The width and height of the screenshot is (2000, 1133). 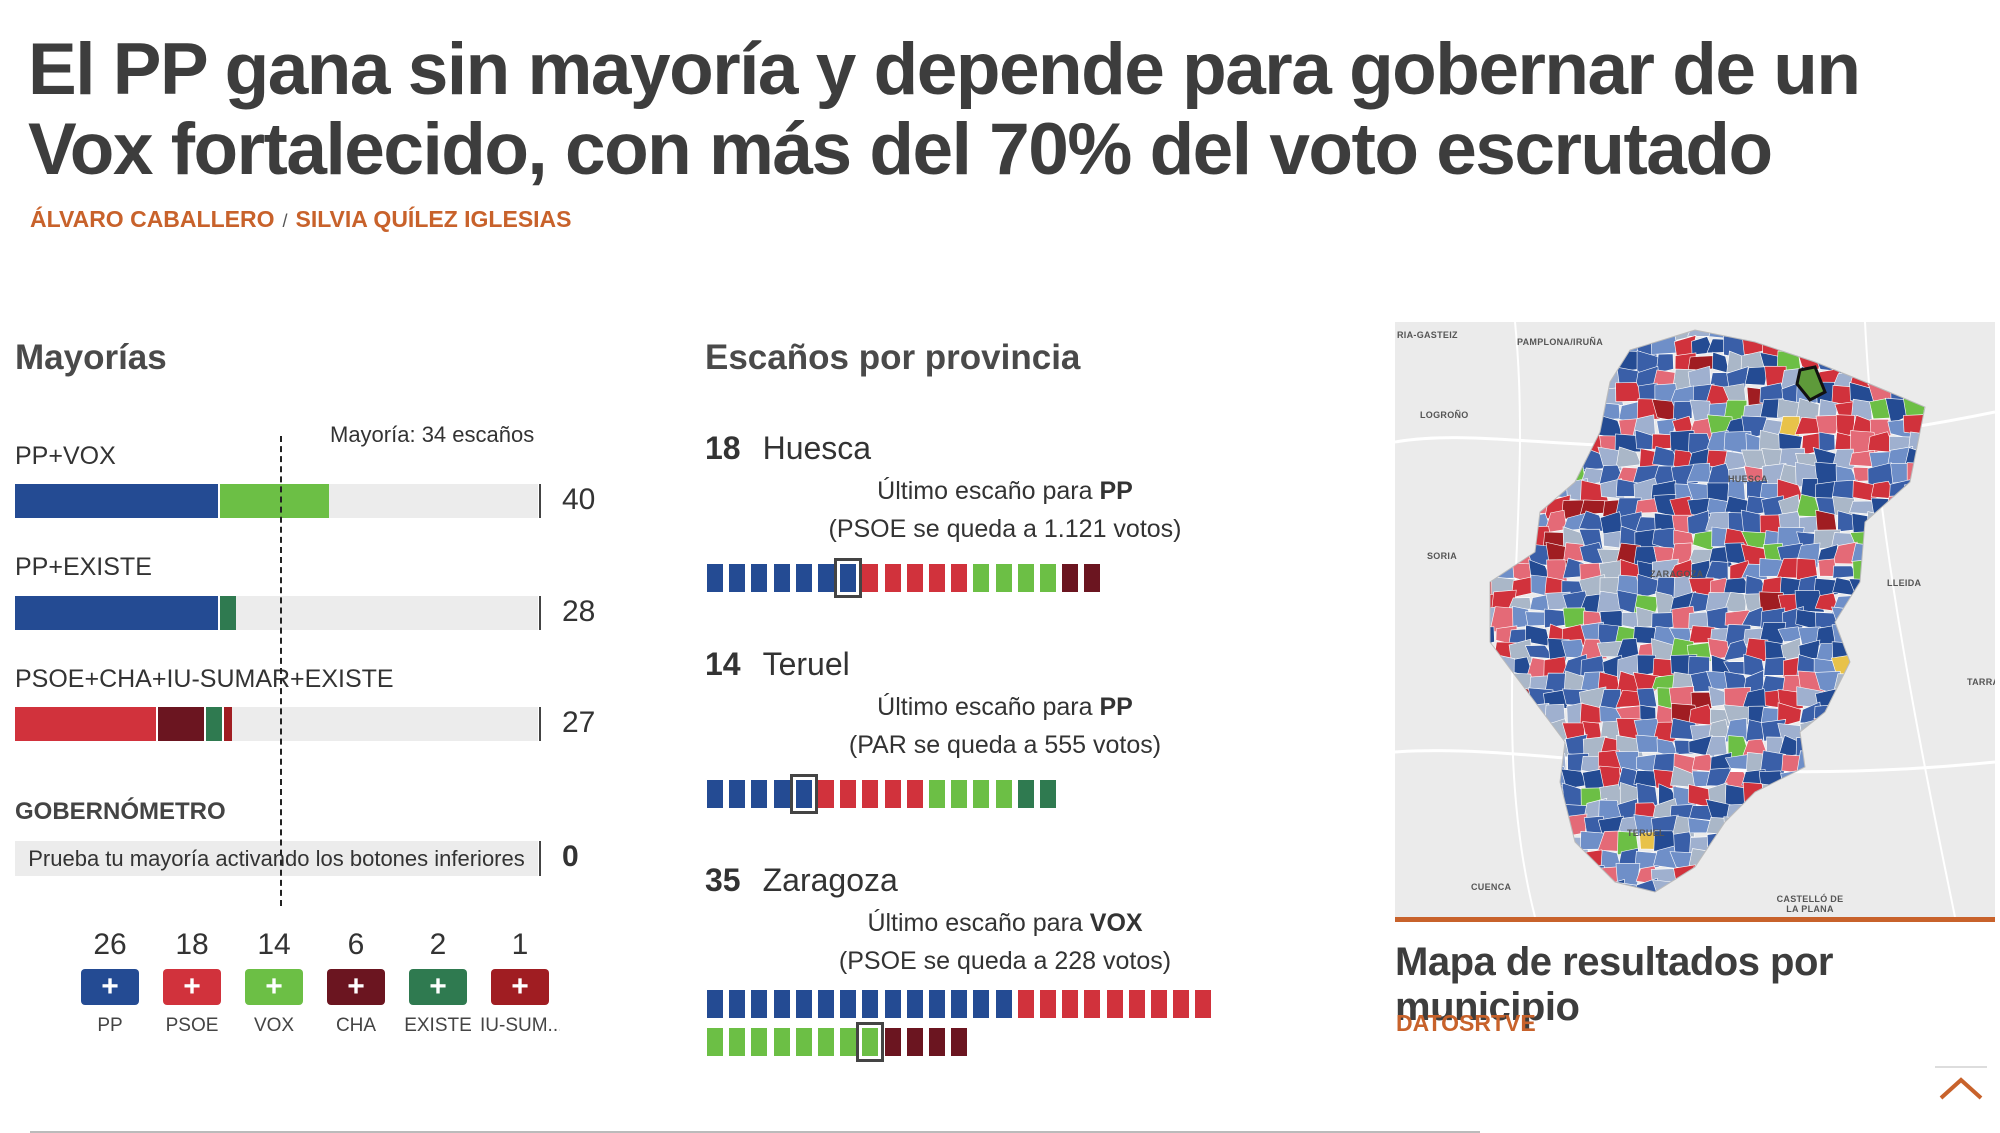 I want to click on party-toggle: 2 + EXISTE, so click(x=438, y=981).